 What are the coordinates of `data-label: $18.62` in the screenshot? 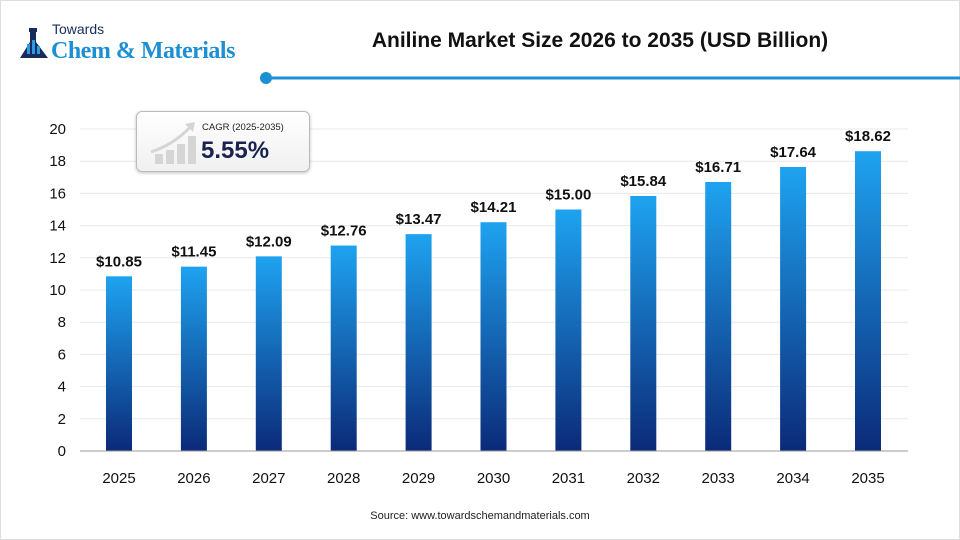 It's located at (868, 136).